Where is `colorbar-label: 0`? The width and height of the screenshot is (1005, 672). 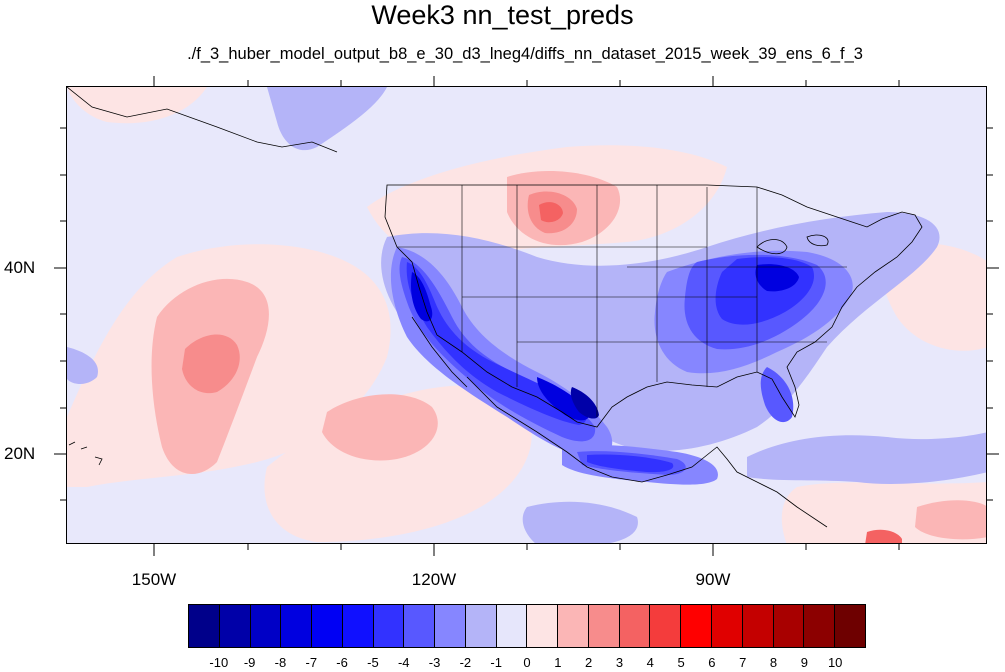 colorbar-label: 0 is located at coordinates (527, 662).